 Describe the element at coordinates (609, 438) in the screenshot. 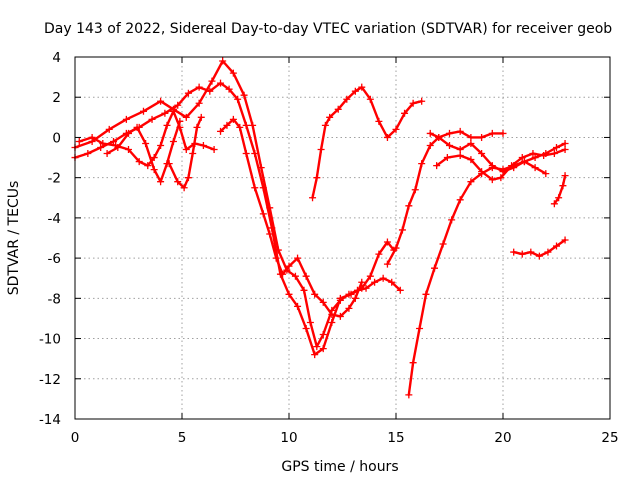

I see `x-tick-label: 25` at that location.